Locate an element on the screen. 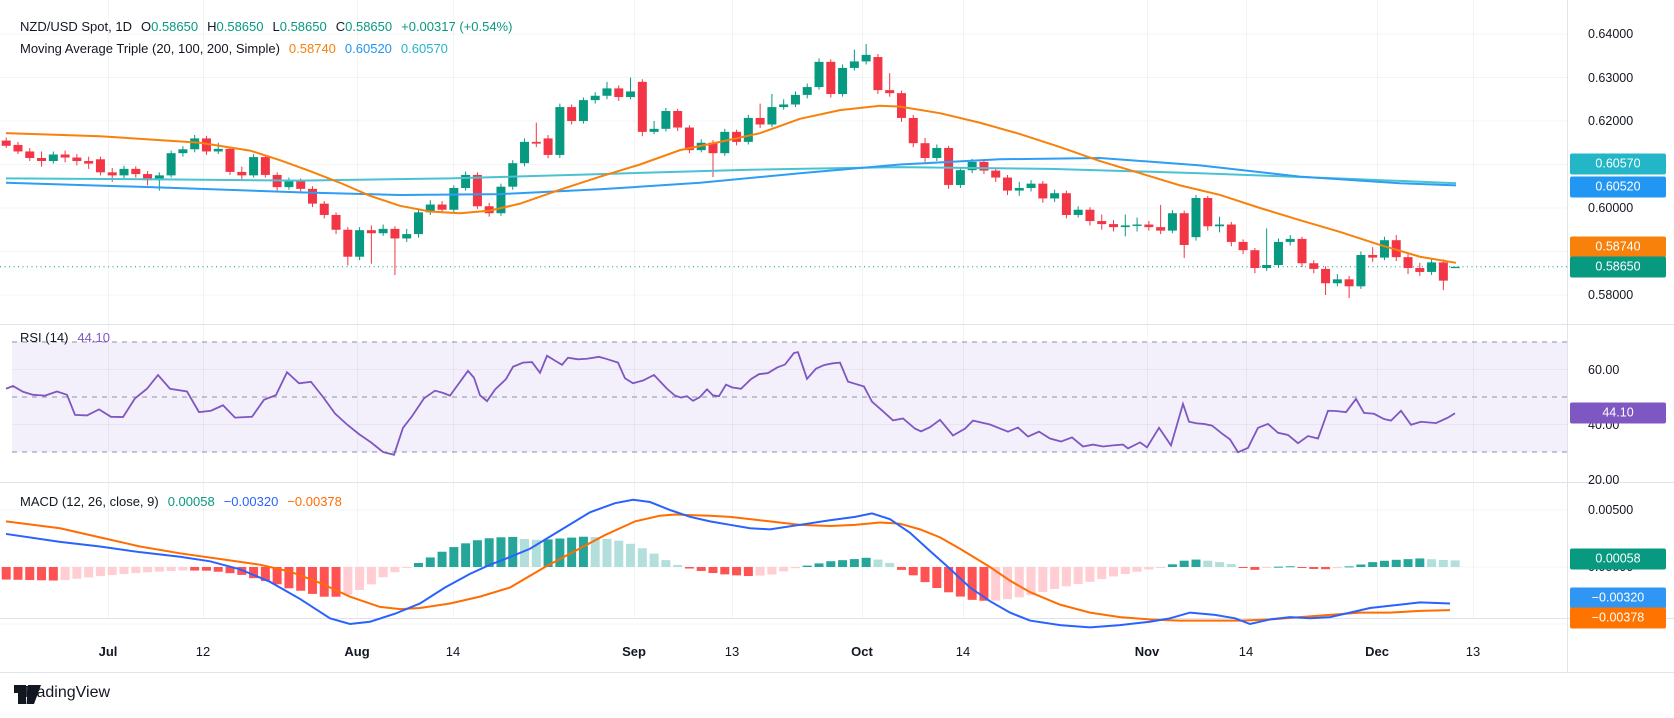  rsi-axis-label: 20.00 is located at coordinates (1604, 479).